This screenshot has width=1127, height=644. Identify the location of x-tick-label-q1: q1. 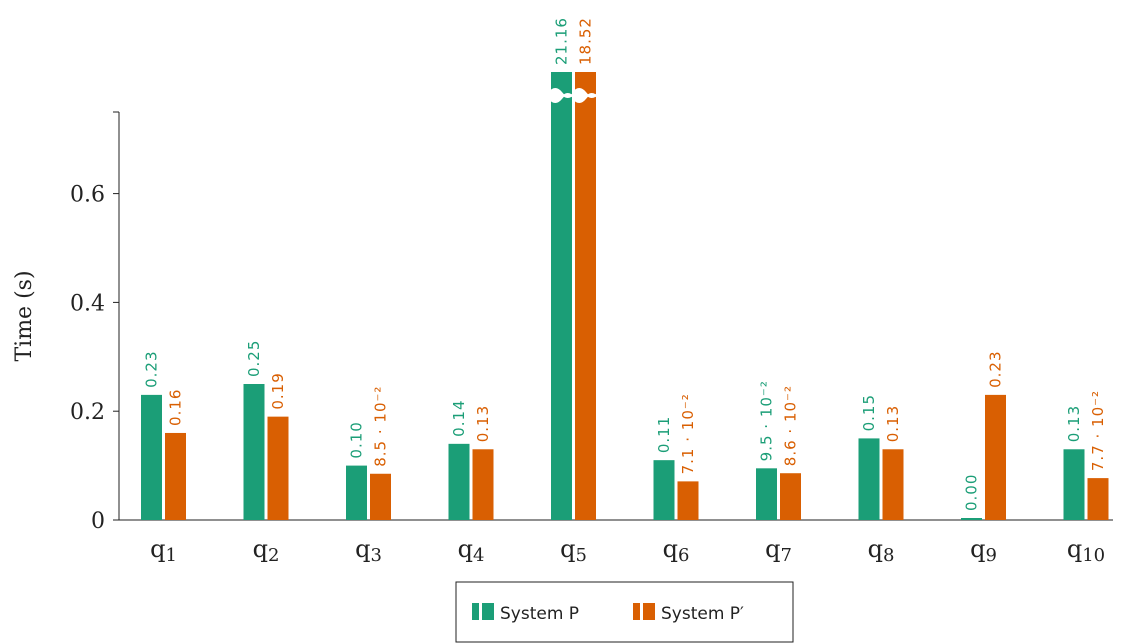
(163, 550).